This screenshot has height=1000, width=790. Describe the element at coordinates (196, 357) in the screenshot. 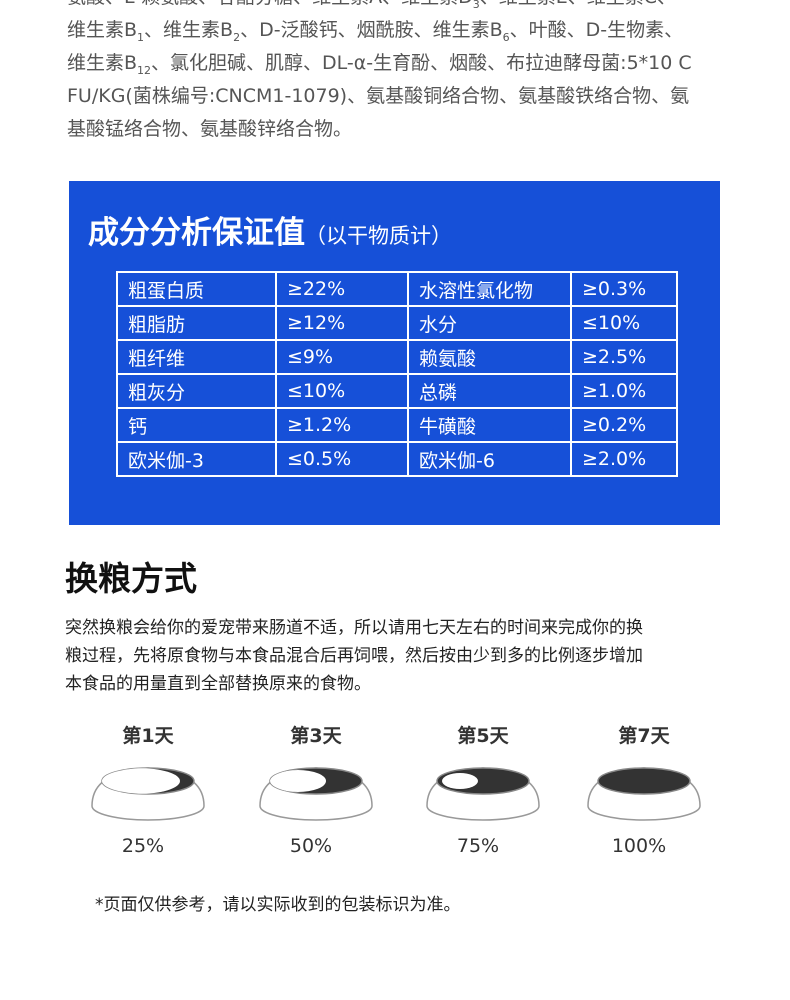

I see `table-cell: 粗纤维` at that location.